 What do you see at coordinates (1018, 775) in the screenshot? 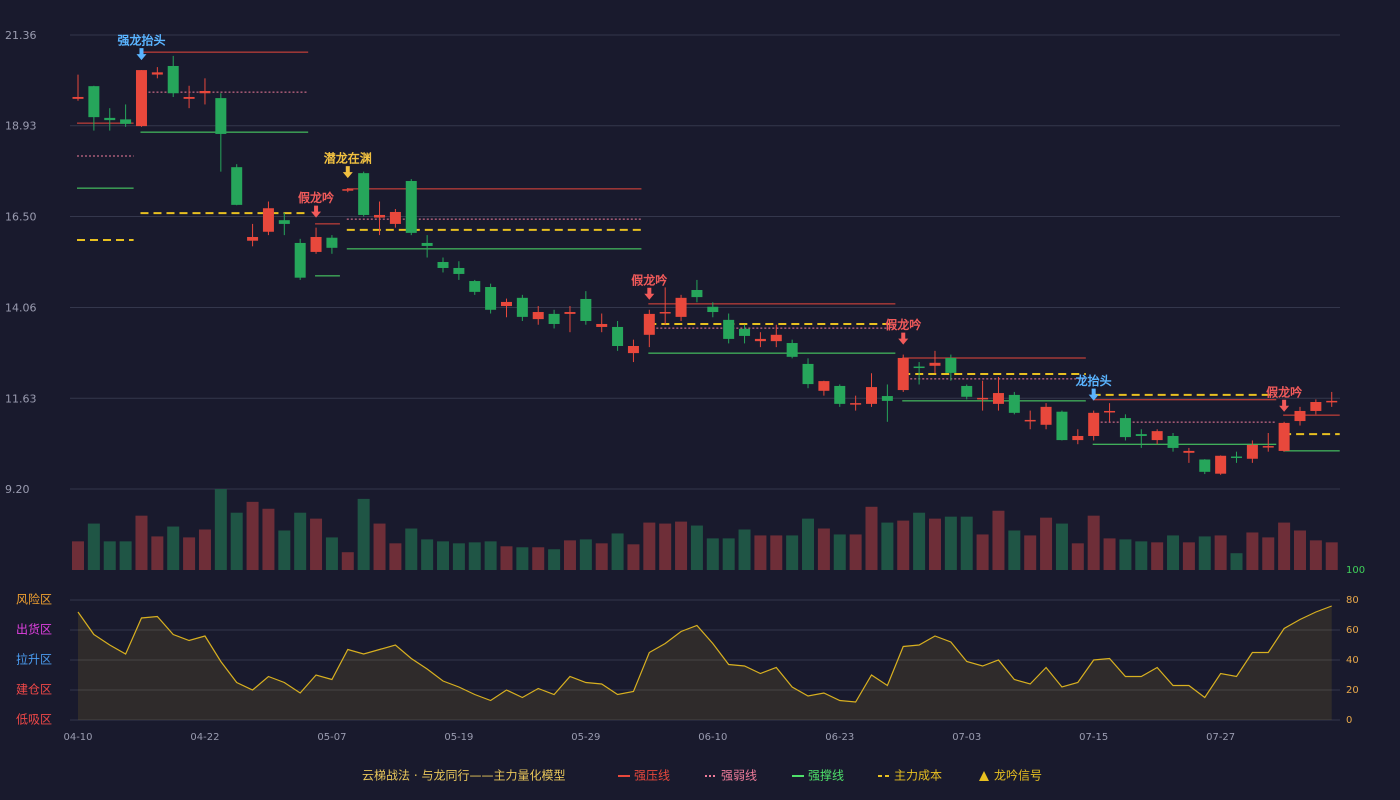
I see `legend-label: 龙吟信号` at bounding box center [1018, 775].